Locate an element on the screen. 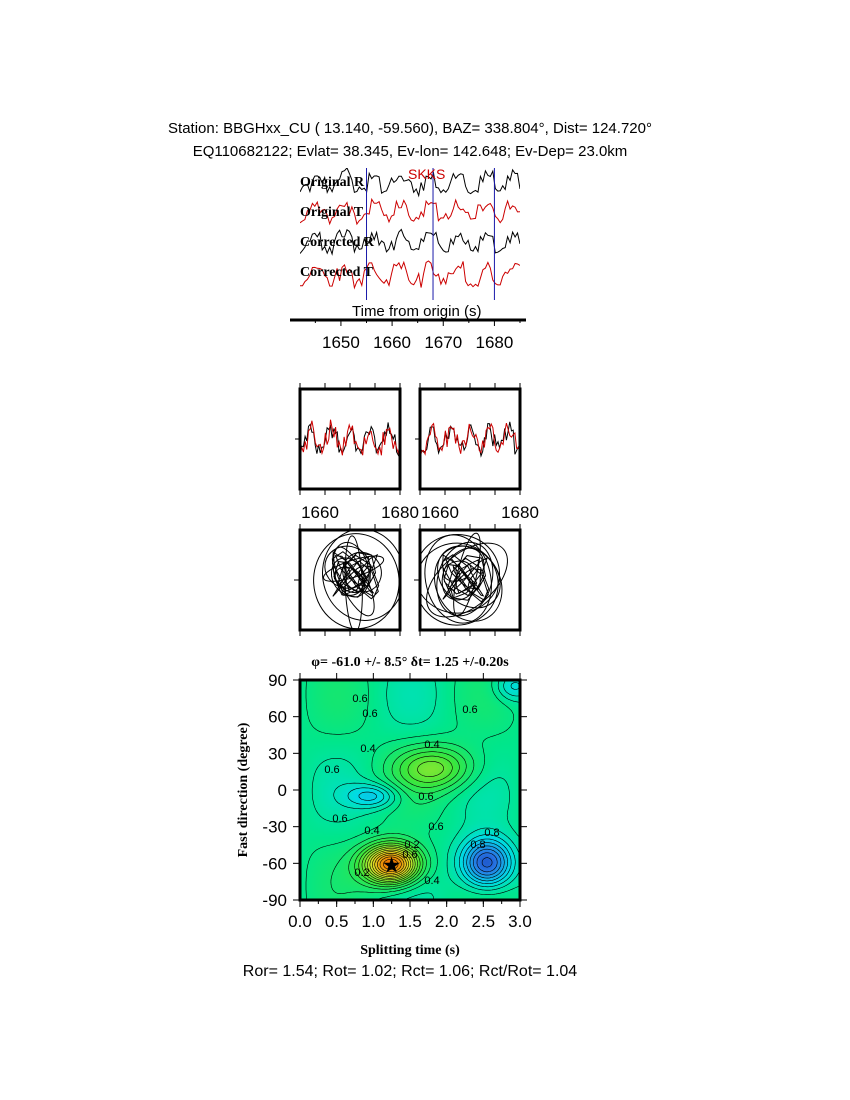 Image resolution: width=850 pixels, height=1100 pixels. phase-label-skks: SKKS is located at coordinates (426, 174).